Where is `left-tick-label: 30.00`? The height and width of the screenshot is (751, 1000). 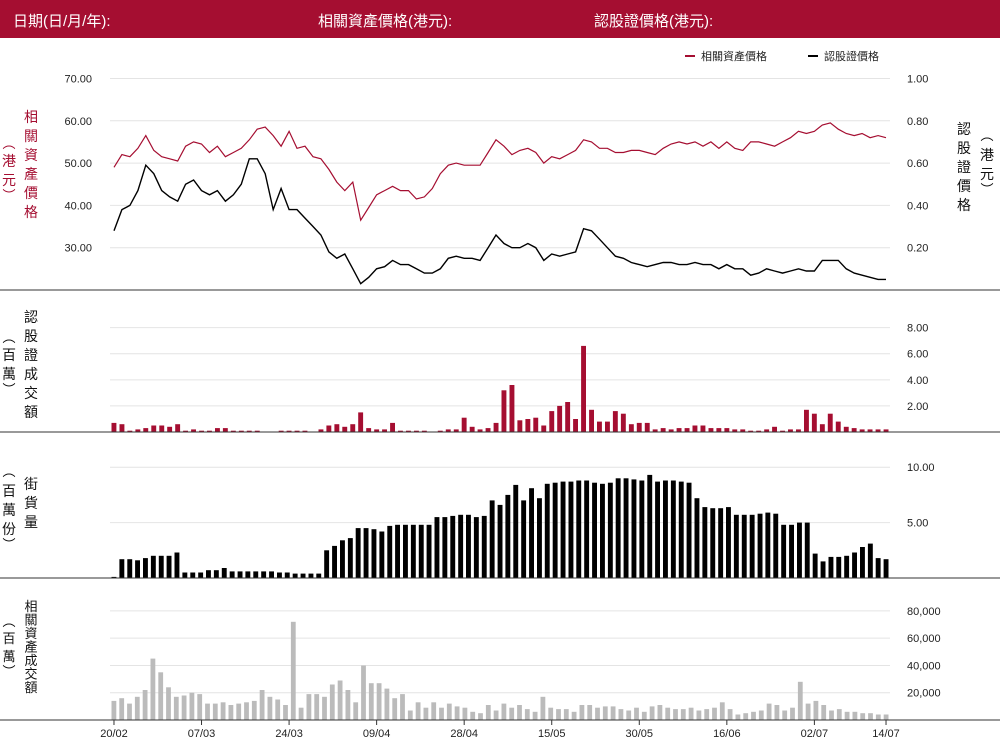 left-tick-label: 30.00 is located at coordinates (78, 249).